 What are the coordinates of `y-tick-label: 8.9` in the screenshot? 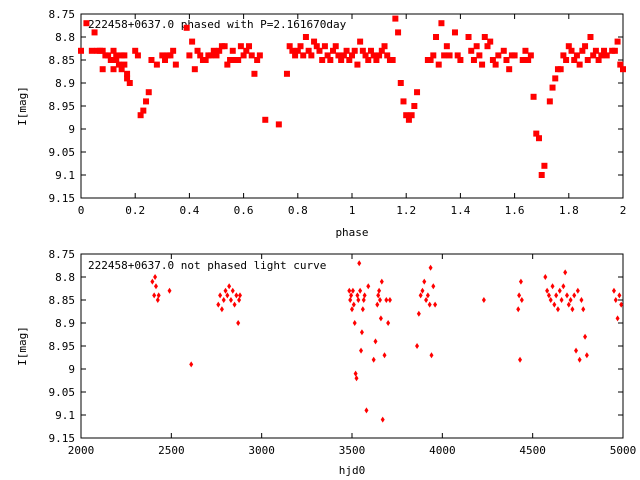 It's located at (65, 83).